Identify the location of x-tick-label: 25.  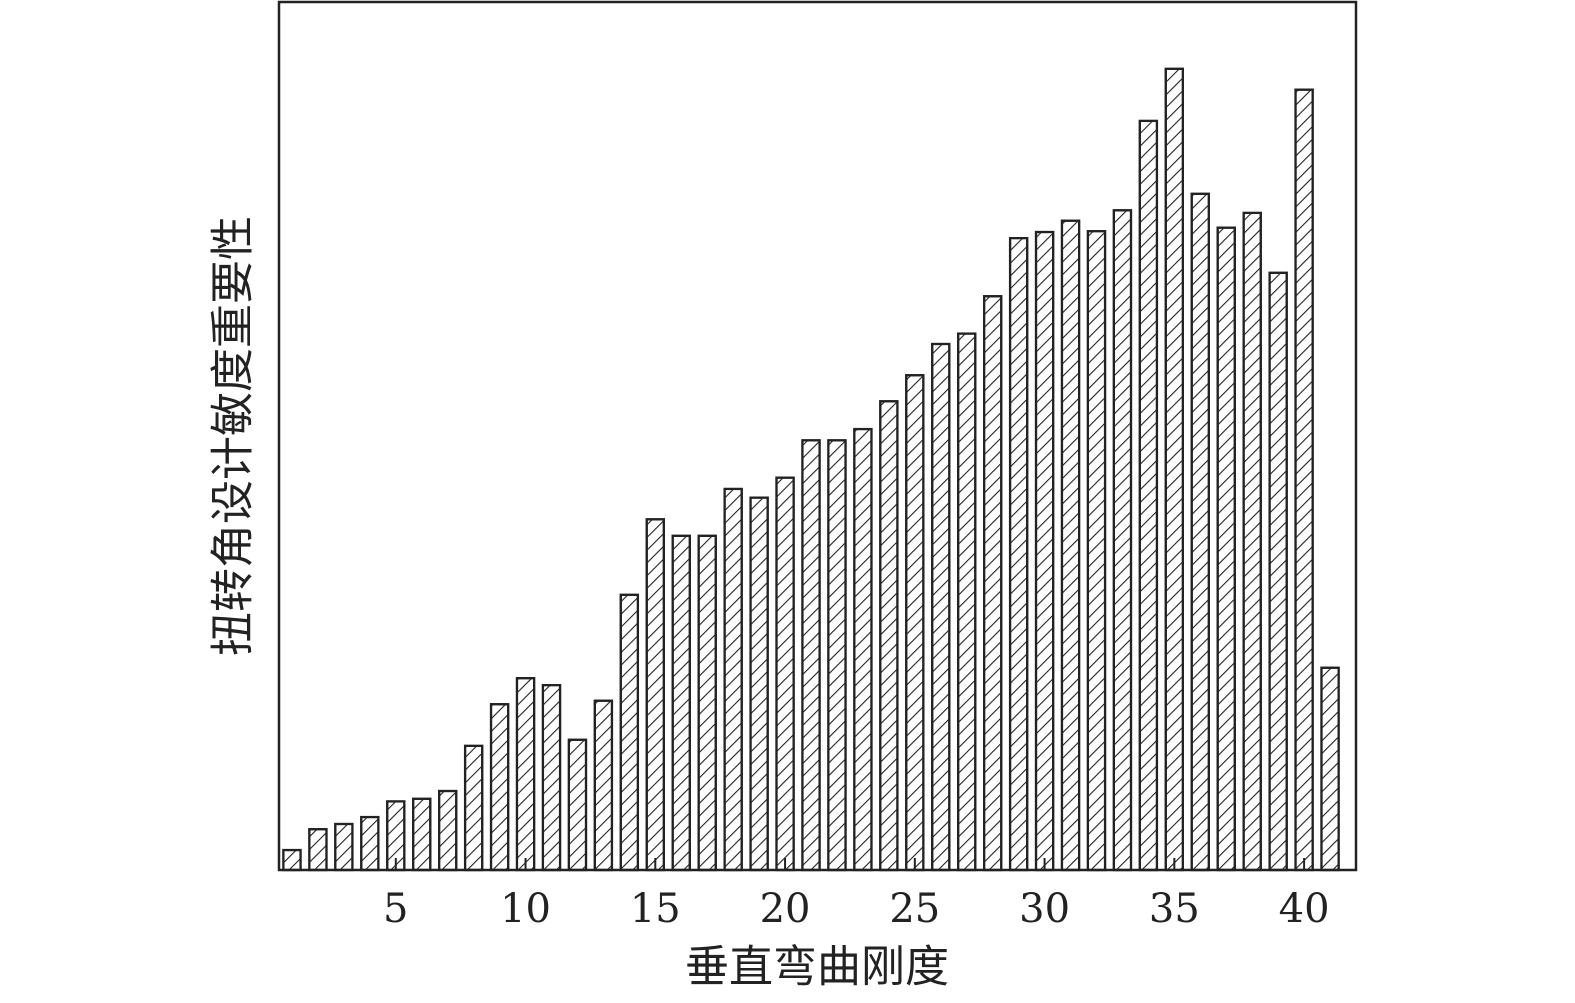
(914, 909).